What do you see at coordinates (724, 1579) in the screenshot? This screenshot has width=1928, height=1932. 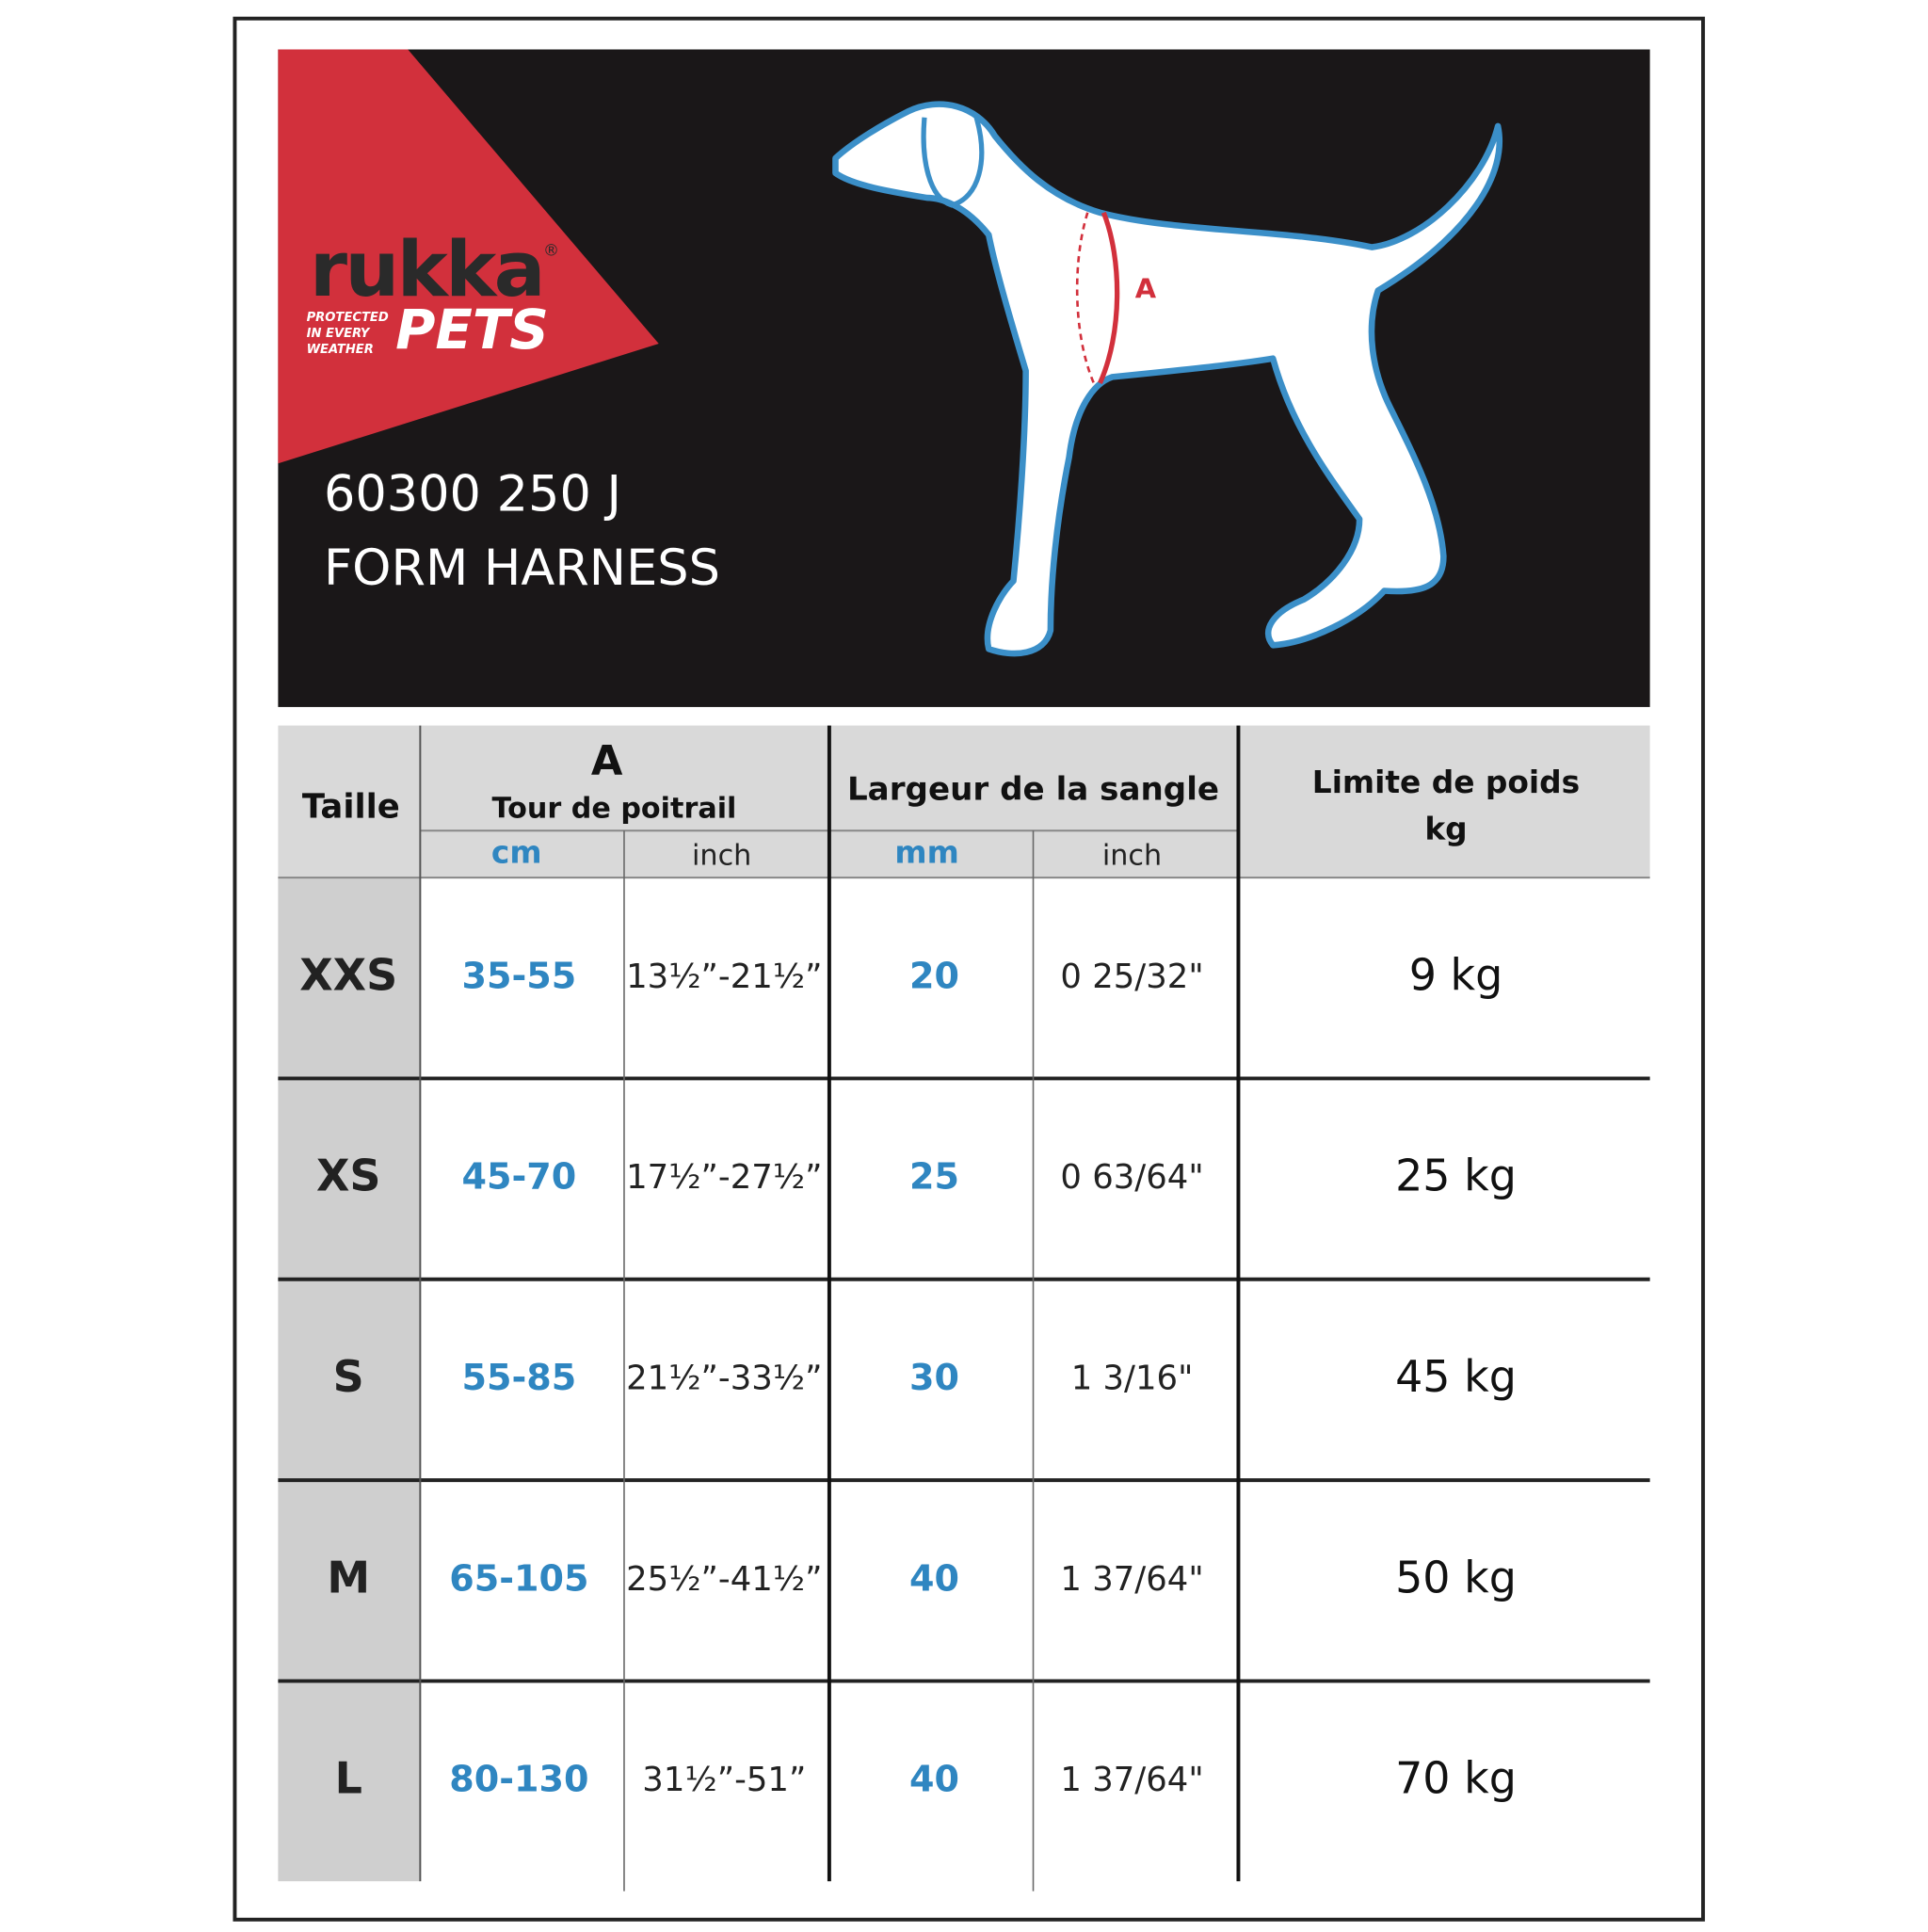 I see `chest-inch-cell: 25½”-41½”` at bounding box center [724, 1579].